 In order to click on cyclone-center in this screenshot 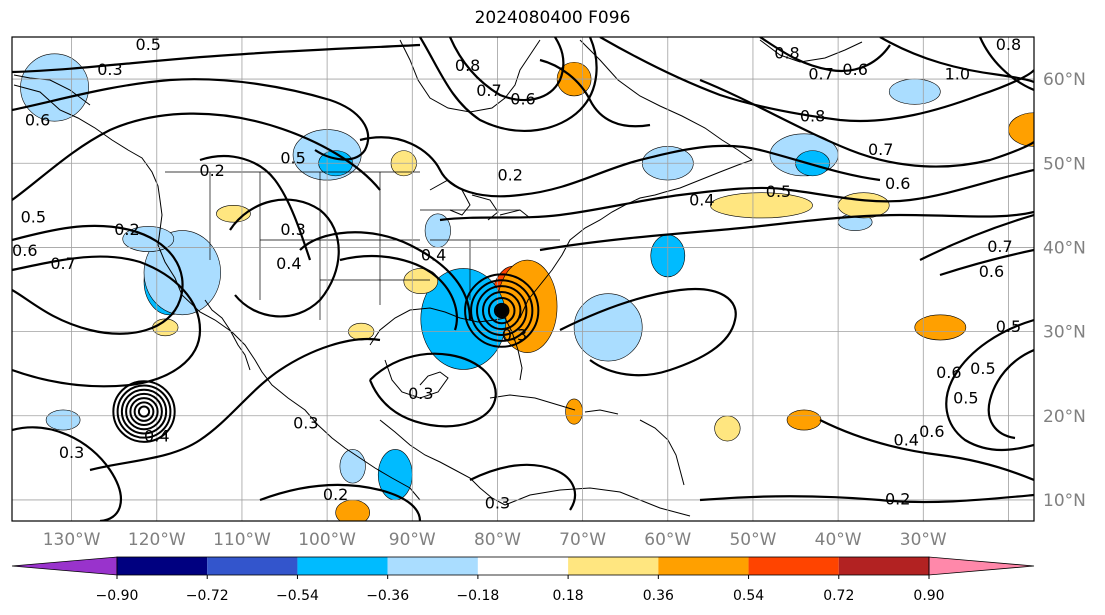, I will do `click(501, 310)`.